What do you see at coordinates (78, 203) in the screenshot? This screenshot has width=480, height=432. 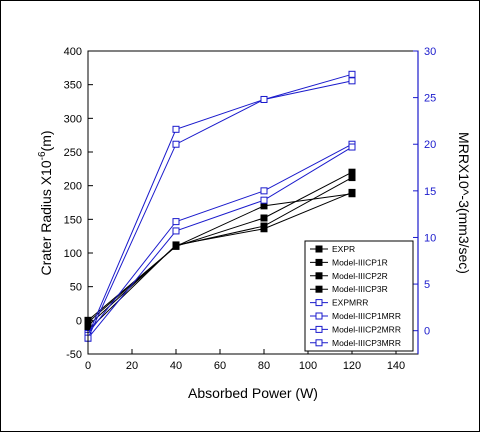 I see `left-y-axis: -50 0 50 100 150 200 250 300 350 400` at bounding box center [78, 203].